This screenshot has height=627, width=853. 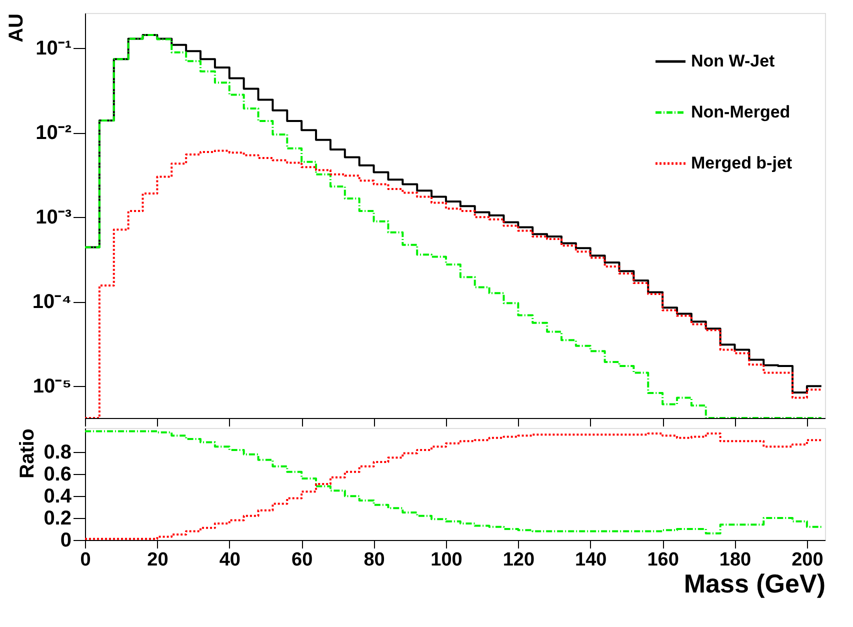 I want to click on x-tick-label: 200, so click(x=808, y=560).